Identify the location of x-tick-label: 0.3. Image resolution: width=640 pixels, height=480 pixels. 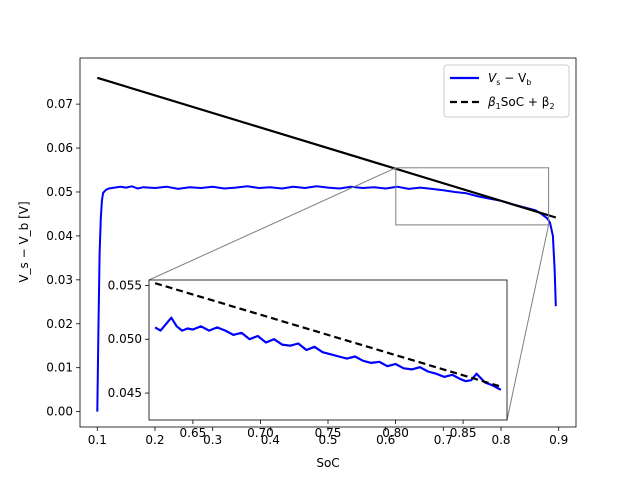
(212, 440).